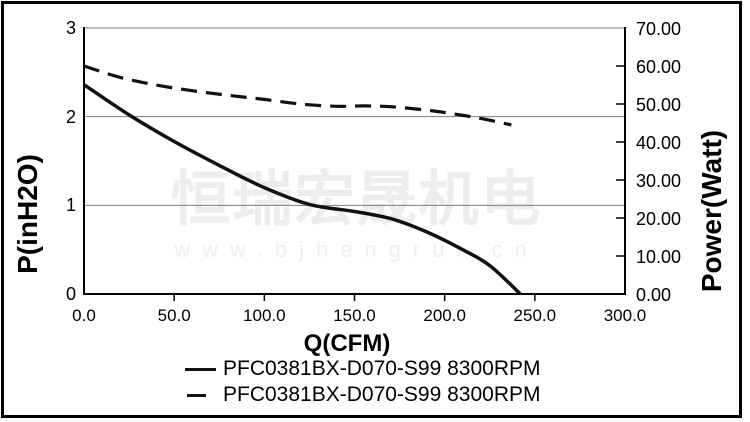  Describe the element at coordinates (659, 257) in the screenshot. I see `right-tick-label: 10.00` at that location.